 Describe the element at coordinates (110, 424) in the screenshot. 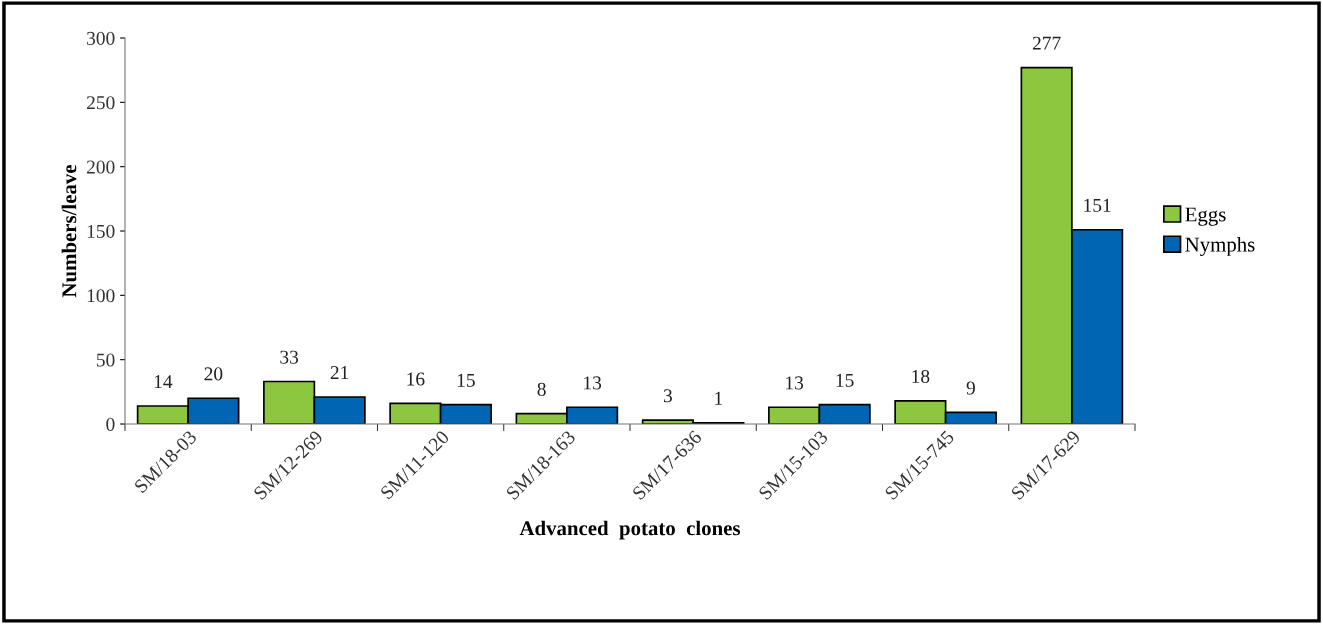

I see `y-tick-label: 0` at that location.